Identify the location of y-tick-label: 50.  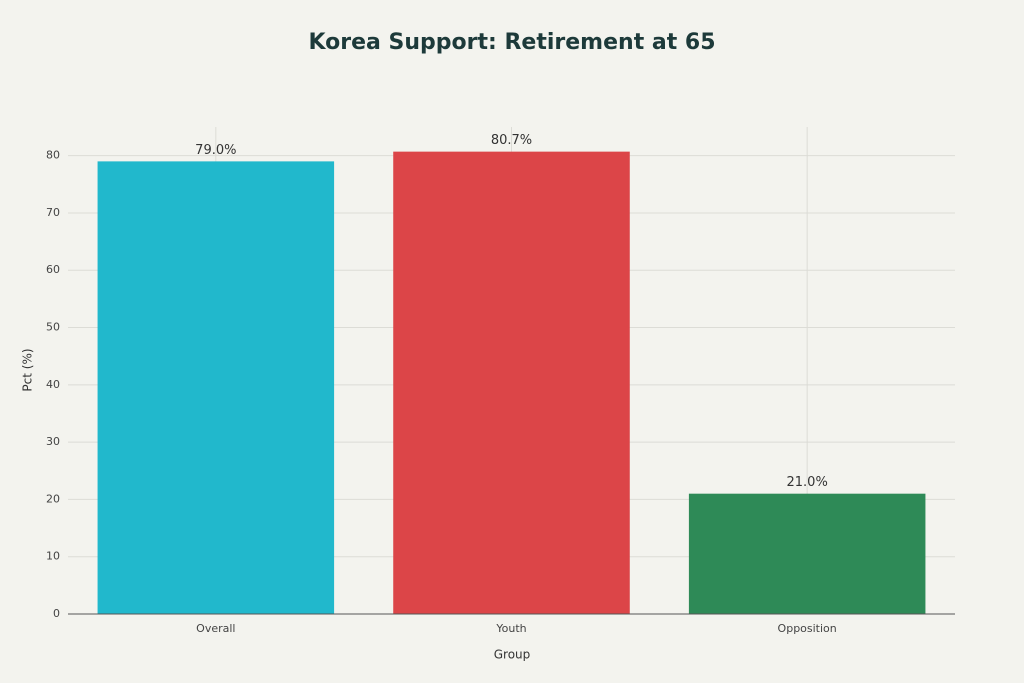
(53, 327).